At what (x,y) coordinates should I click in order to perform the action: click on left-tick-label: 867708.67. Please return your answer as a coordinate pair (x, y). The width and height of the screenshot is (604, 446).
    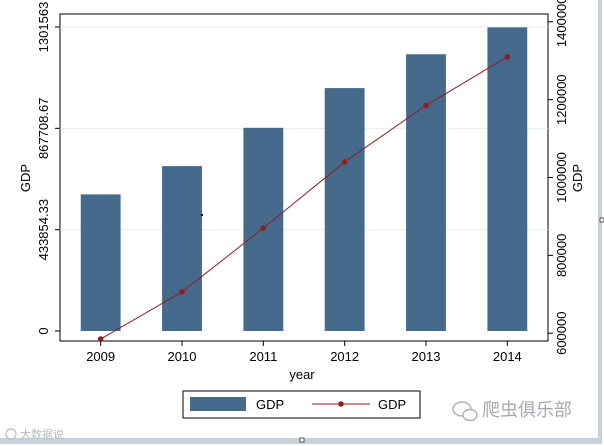
    Looking at the image, I should click on (43, 128).